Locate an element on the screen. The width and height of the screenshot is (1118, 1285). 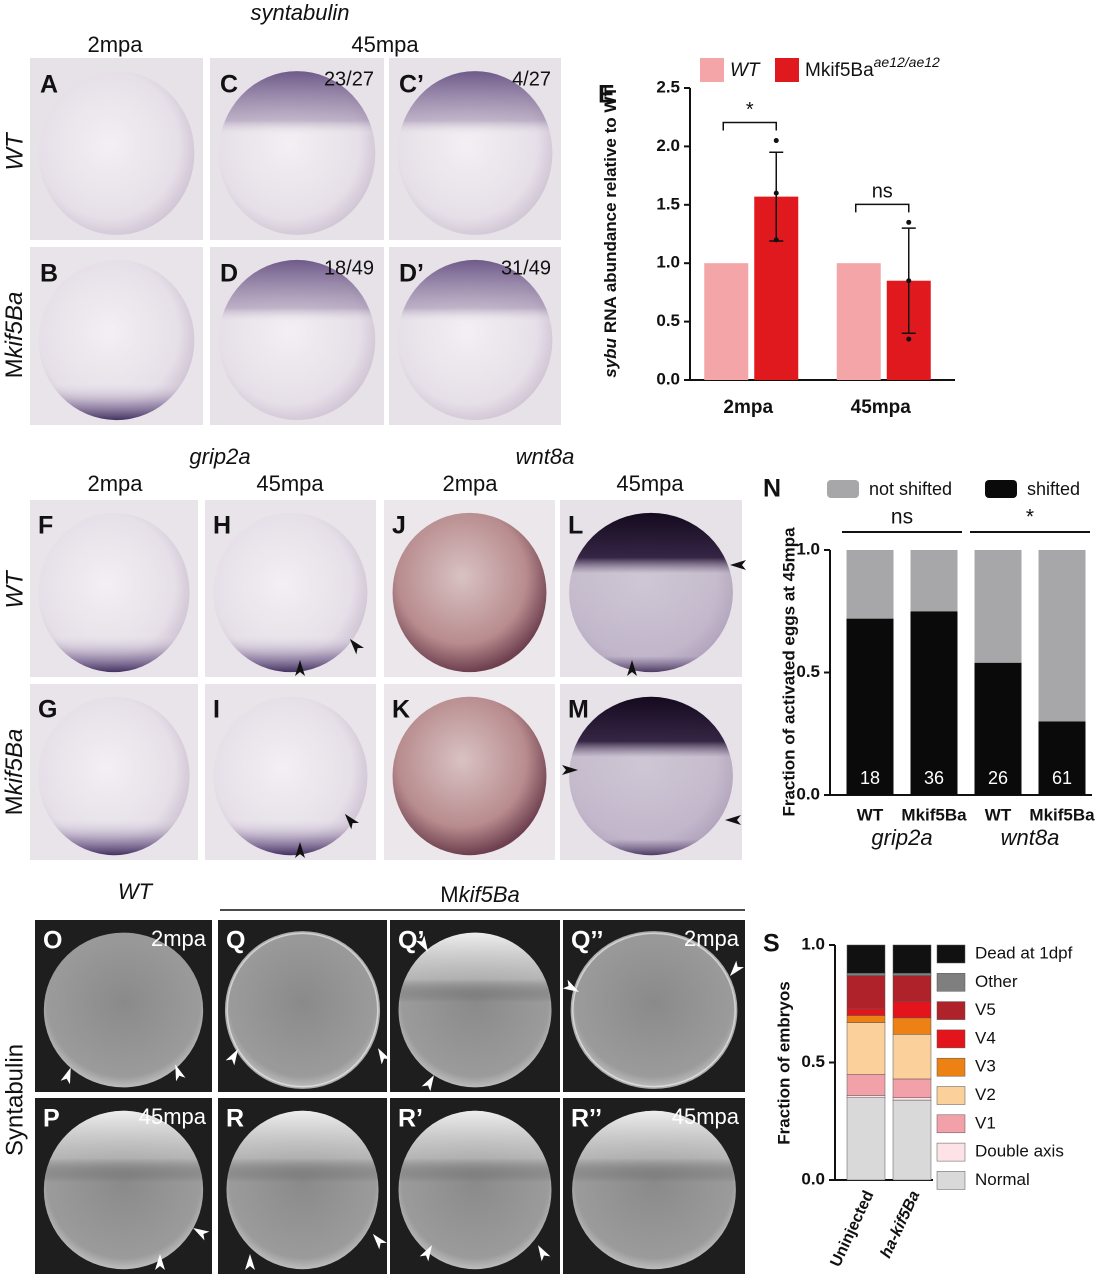
panel-label: R’’ is located at coordinates (586, 1119).